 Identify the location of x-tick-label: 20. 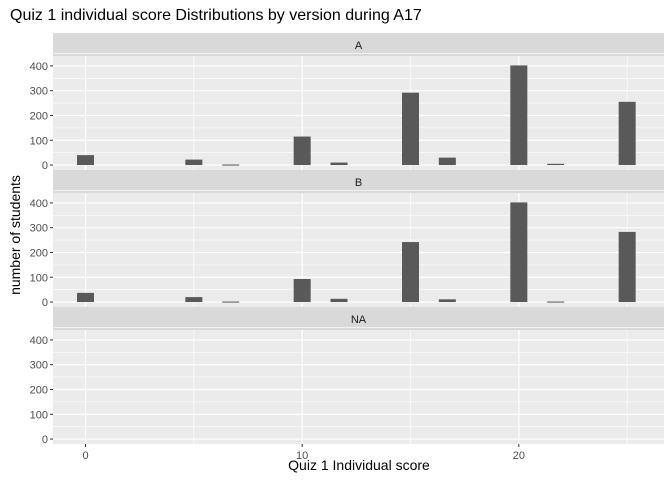
(519, 456).